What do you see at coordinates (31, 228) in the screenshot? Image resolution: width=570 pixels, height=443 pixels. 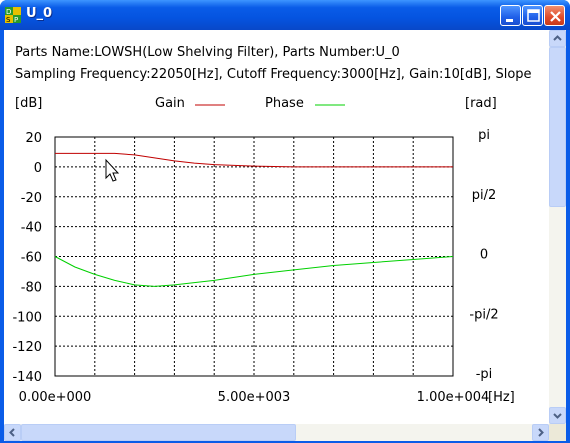 I see `y-left-tick-label: -40` at bounding box center [31, 228].